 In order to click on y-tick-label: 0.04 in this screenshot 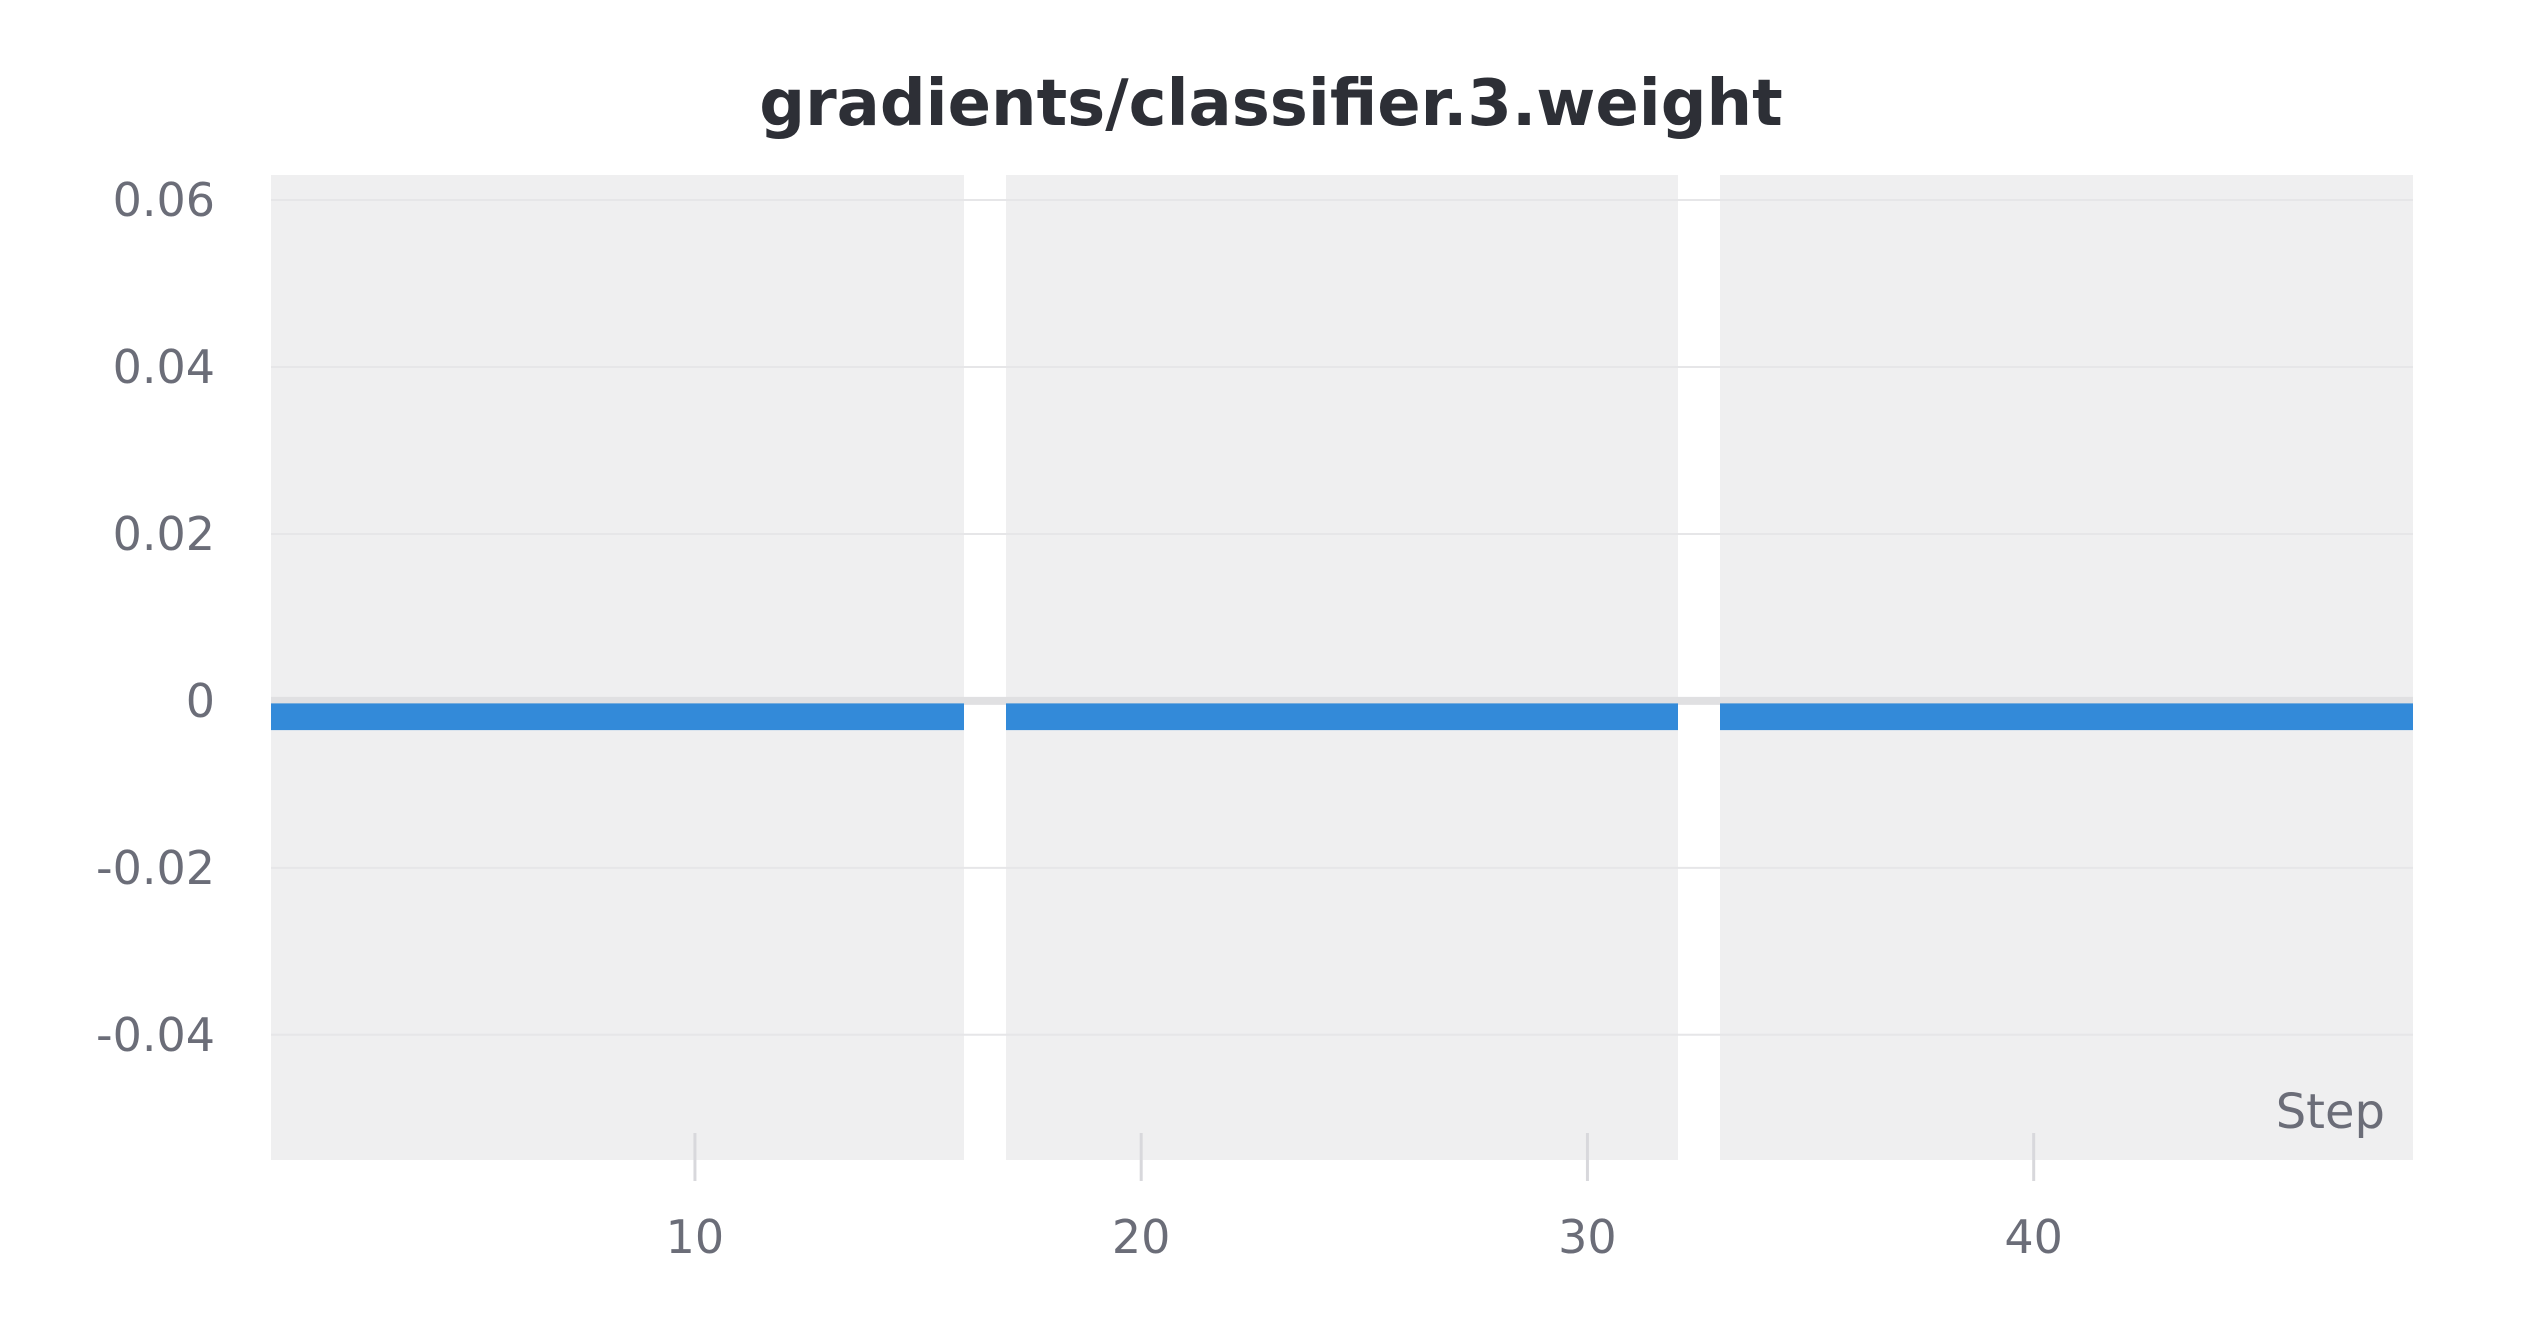, I will do `click(164, 367)`.